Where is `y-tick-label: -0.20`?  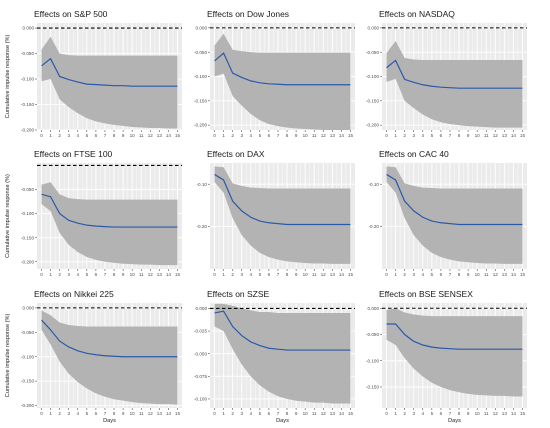
y-tick-label: -0.20 is located at coordinates (202, 226).